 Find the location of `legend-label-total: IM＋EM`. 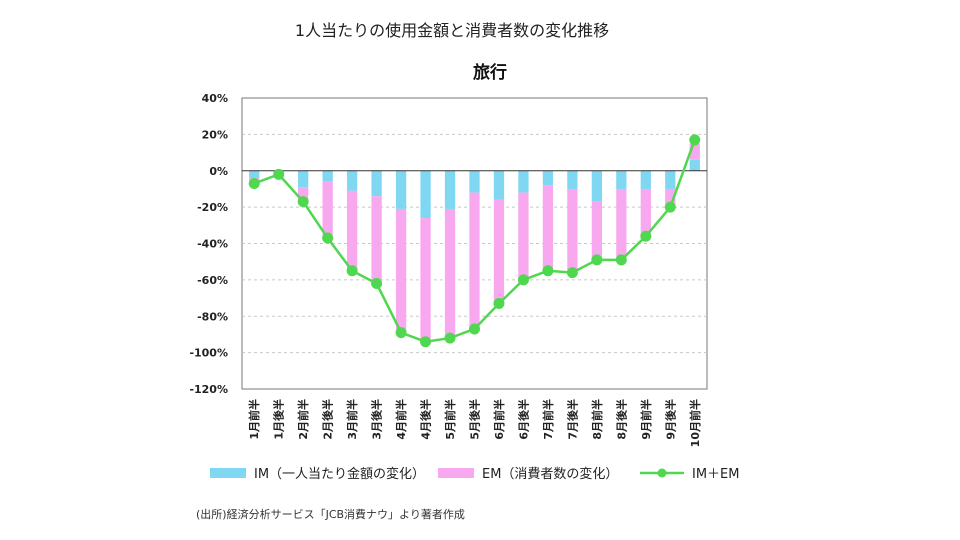

legend-label-total: IM＋EM is located at coordinates (715, 474).